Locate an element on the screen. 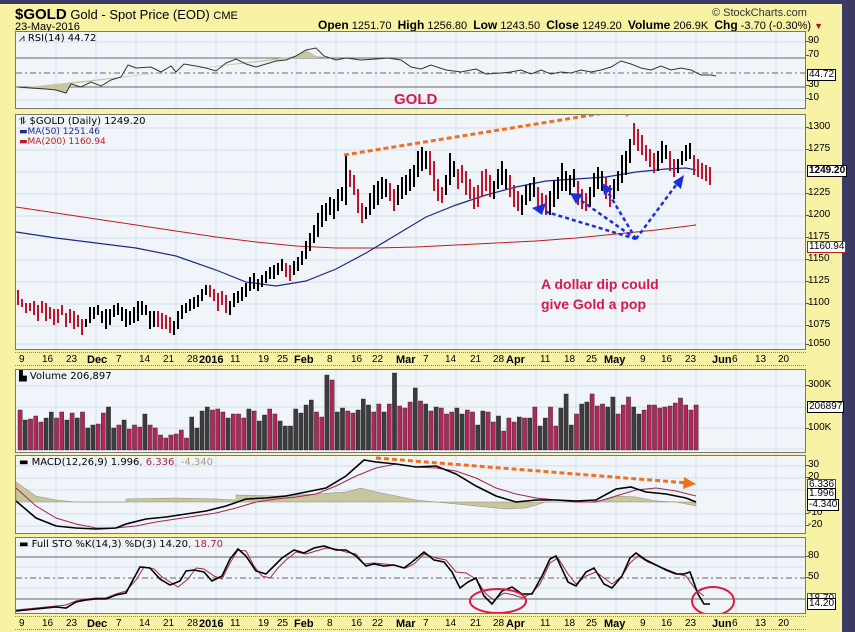 The width and height of the screenshot is (855, 632). rsi-tick-10: 10 is located at coordinates (812, 97).